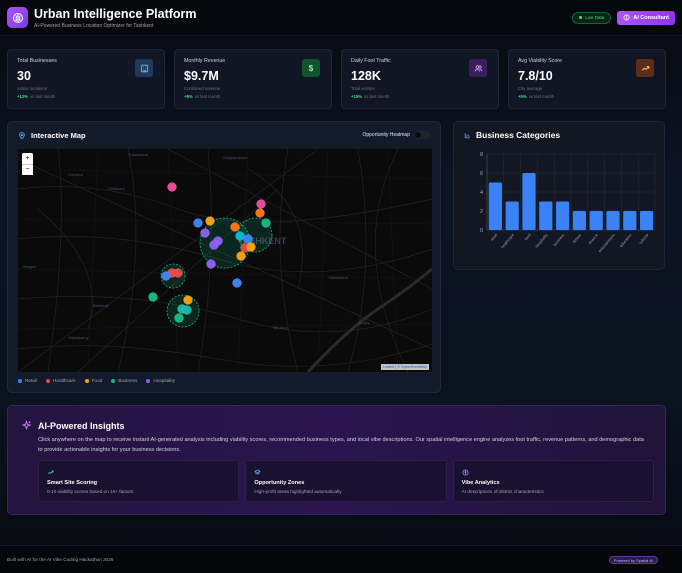 The height and width of the screenshot is (573, 682). What do you see at coordinates (86, 96) in the screenshot?
I see `stat-trend: +12% vs last month` at bounding box center [86, 96].